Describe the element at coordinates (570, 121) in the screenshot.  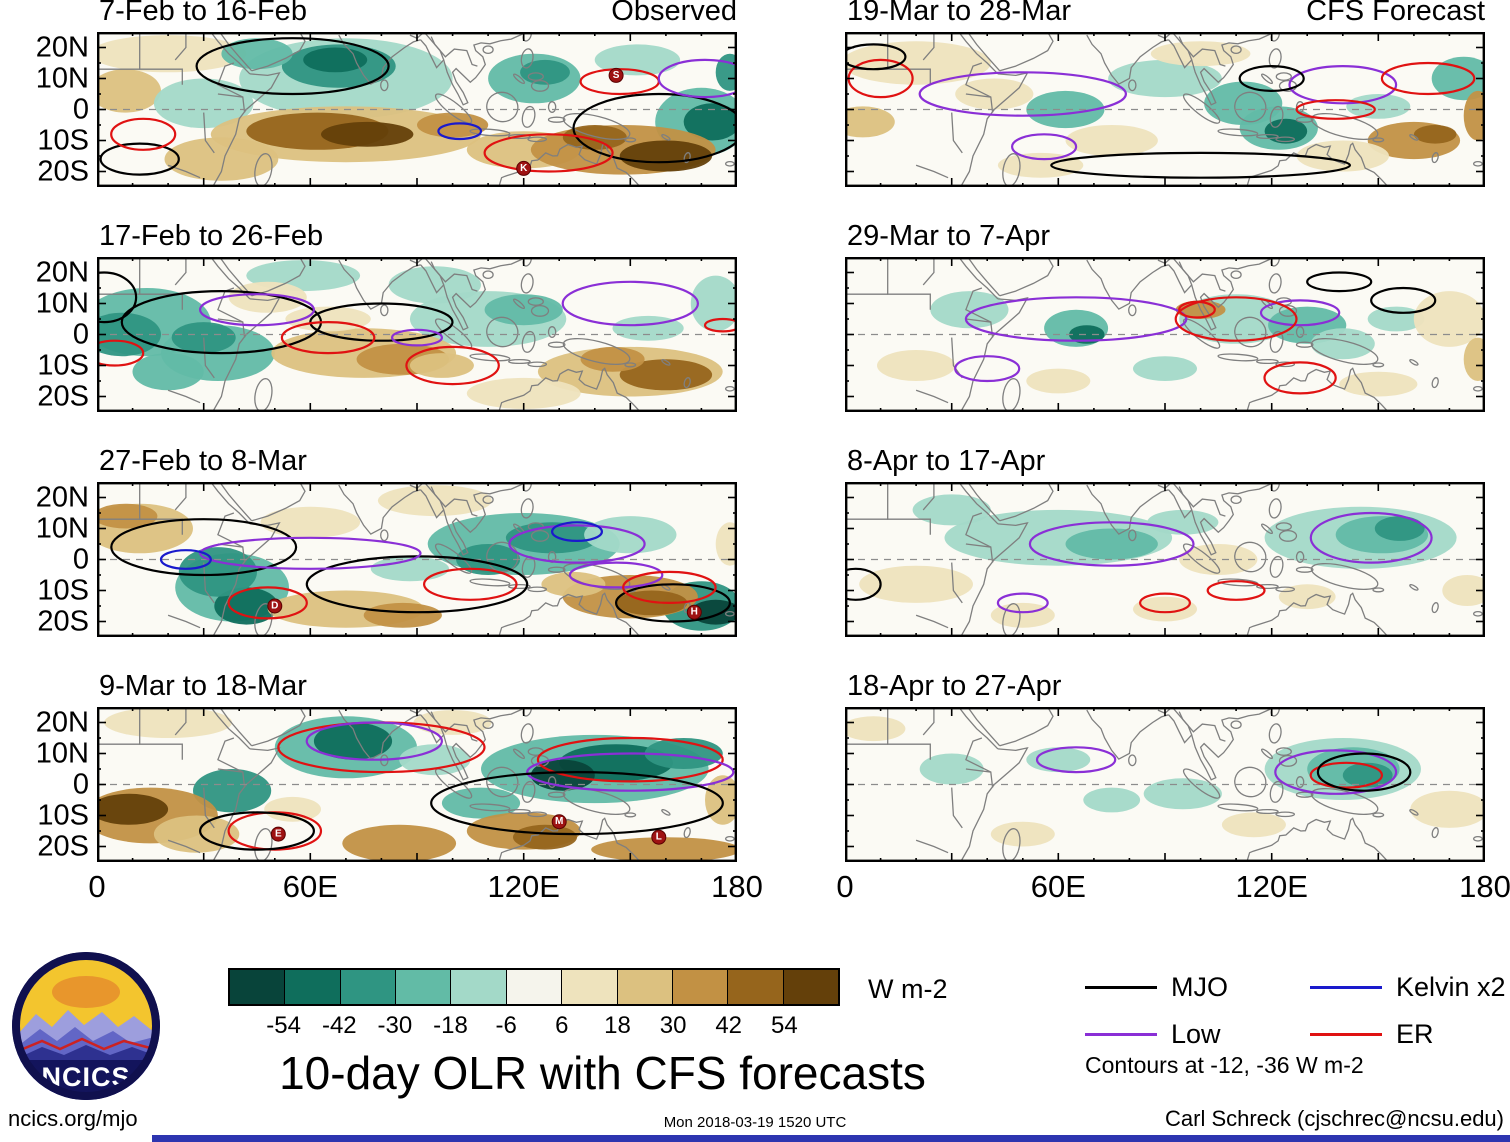
I see `storm-markers: SK` at that location.